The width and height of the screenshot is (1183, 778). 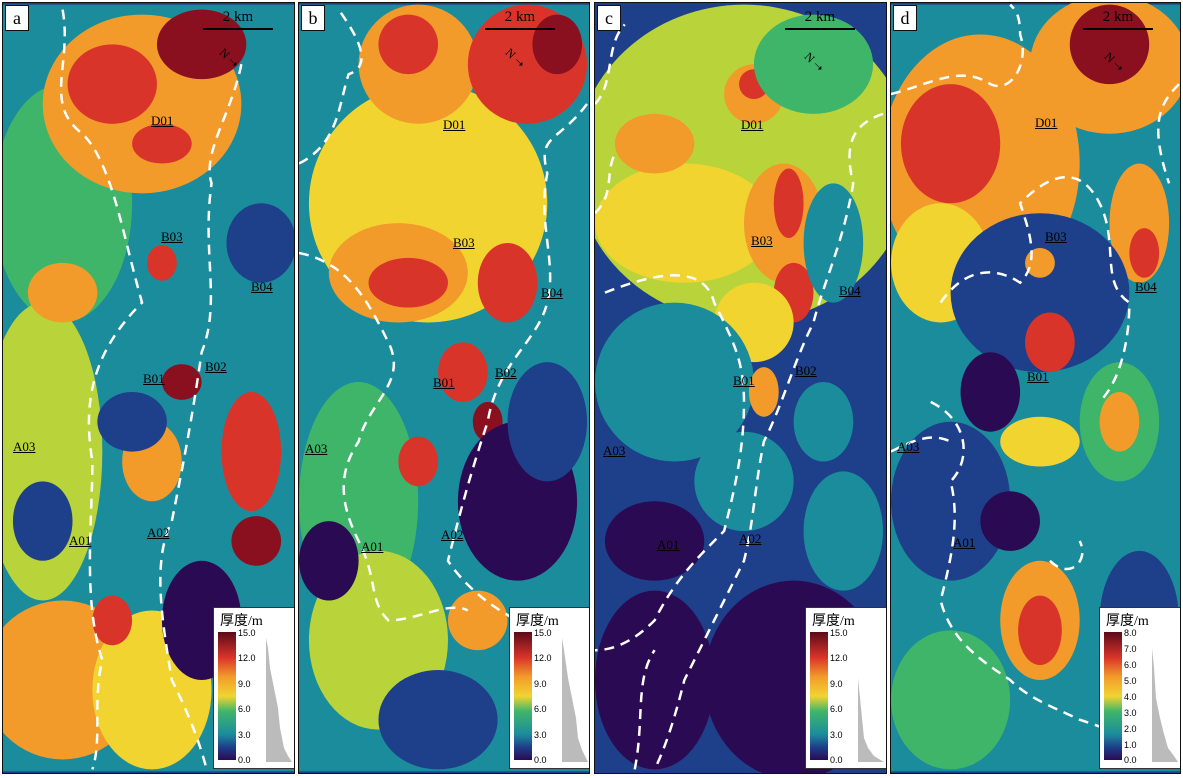 I want to click on thickness-legend: 厚度/m 8.0 7.0 6.0 5.0 4.0 3.0 2.0 1.0 0.0, so click(x=1139, y=688).